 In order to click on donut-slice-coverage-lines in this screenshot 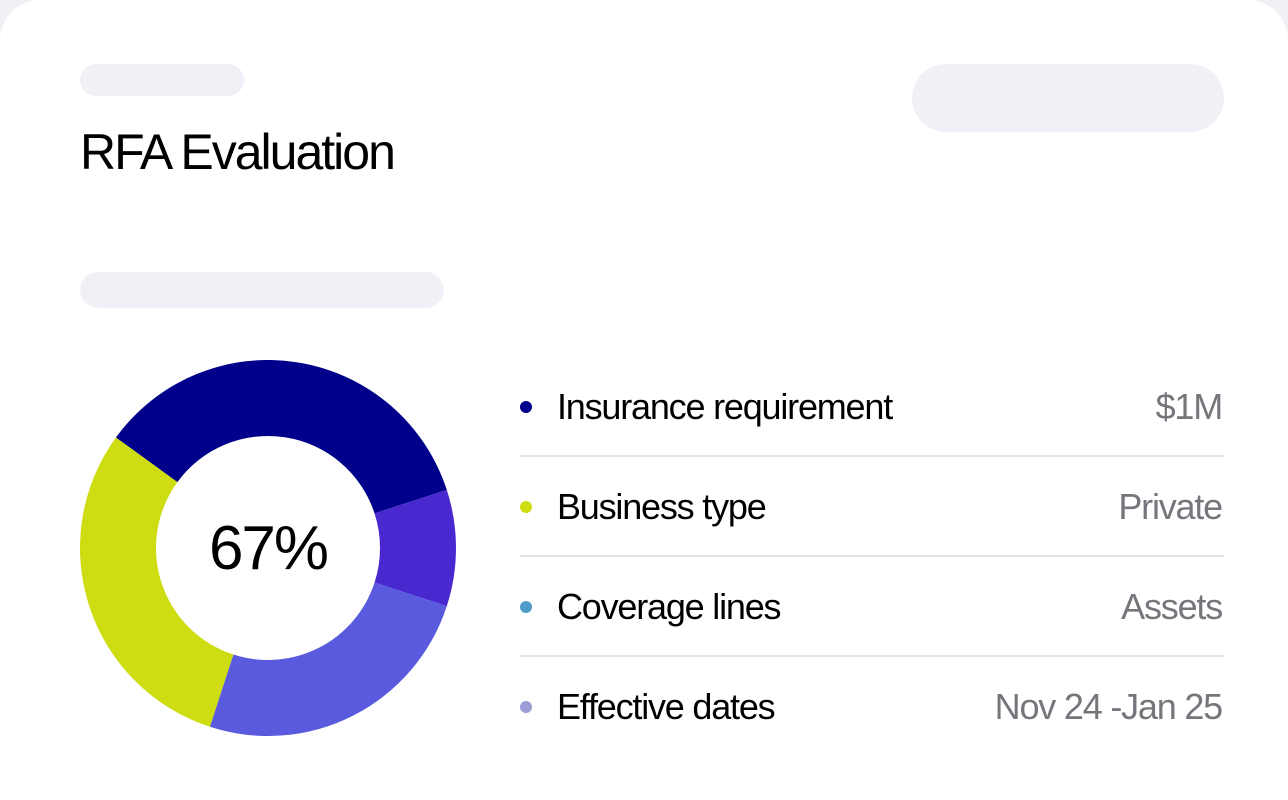, I will do `click(415, 548)`.